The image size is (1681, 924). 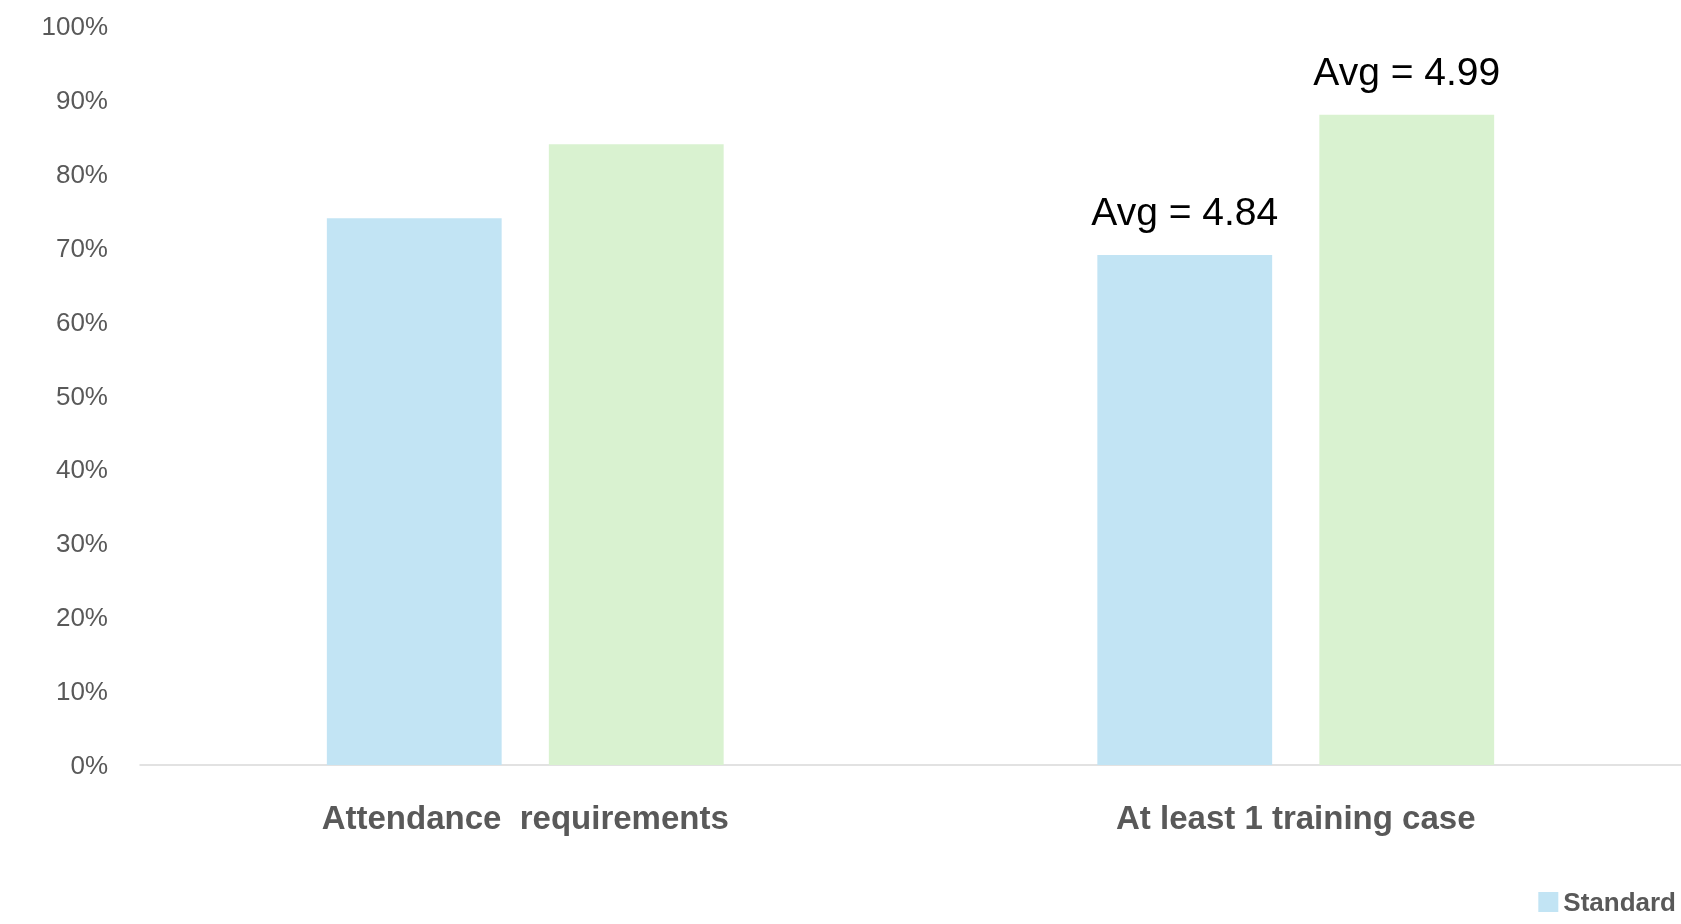 What do you see at coordinates (1296, 817) in the screenshot?
I see `x-tick-label: At least 1 training case` at bounding box center [1296, 817].